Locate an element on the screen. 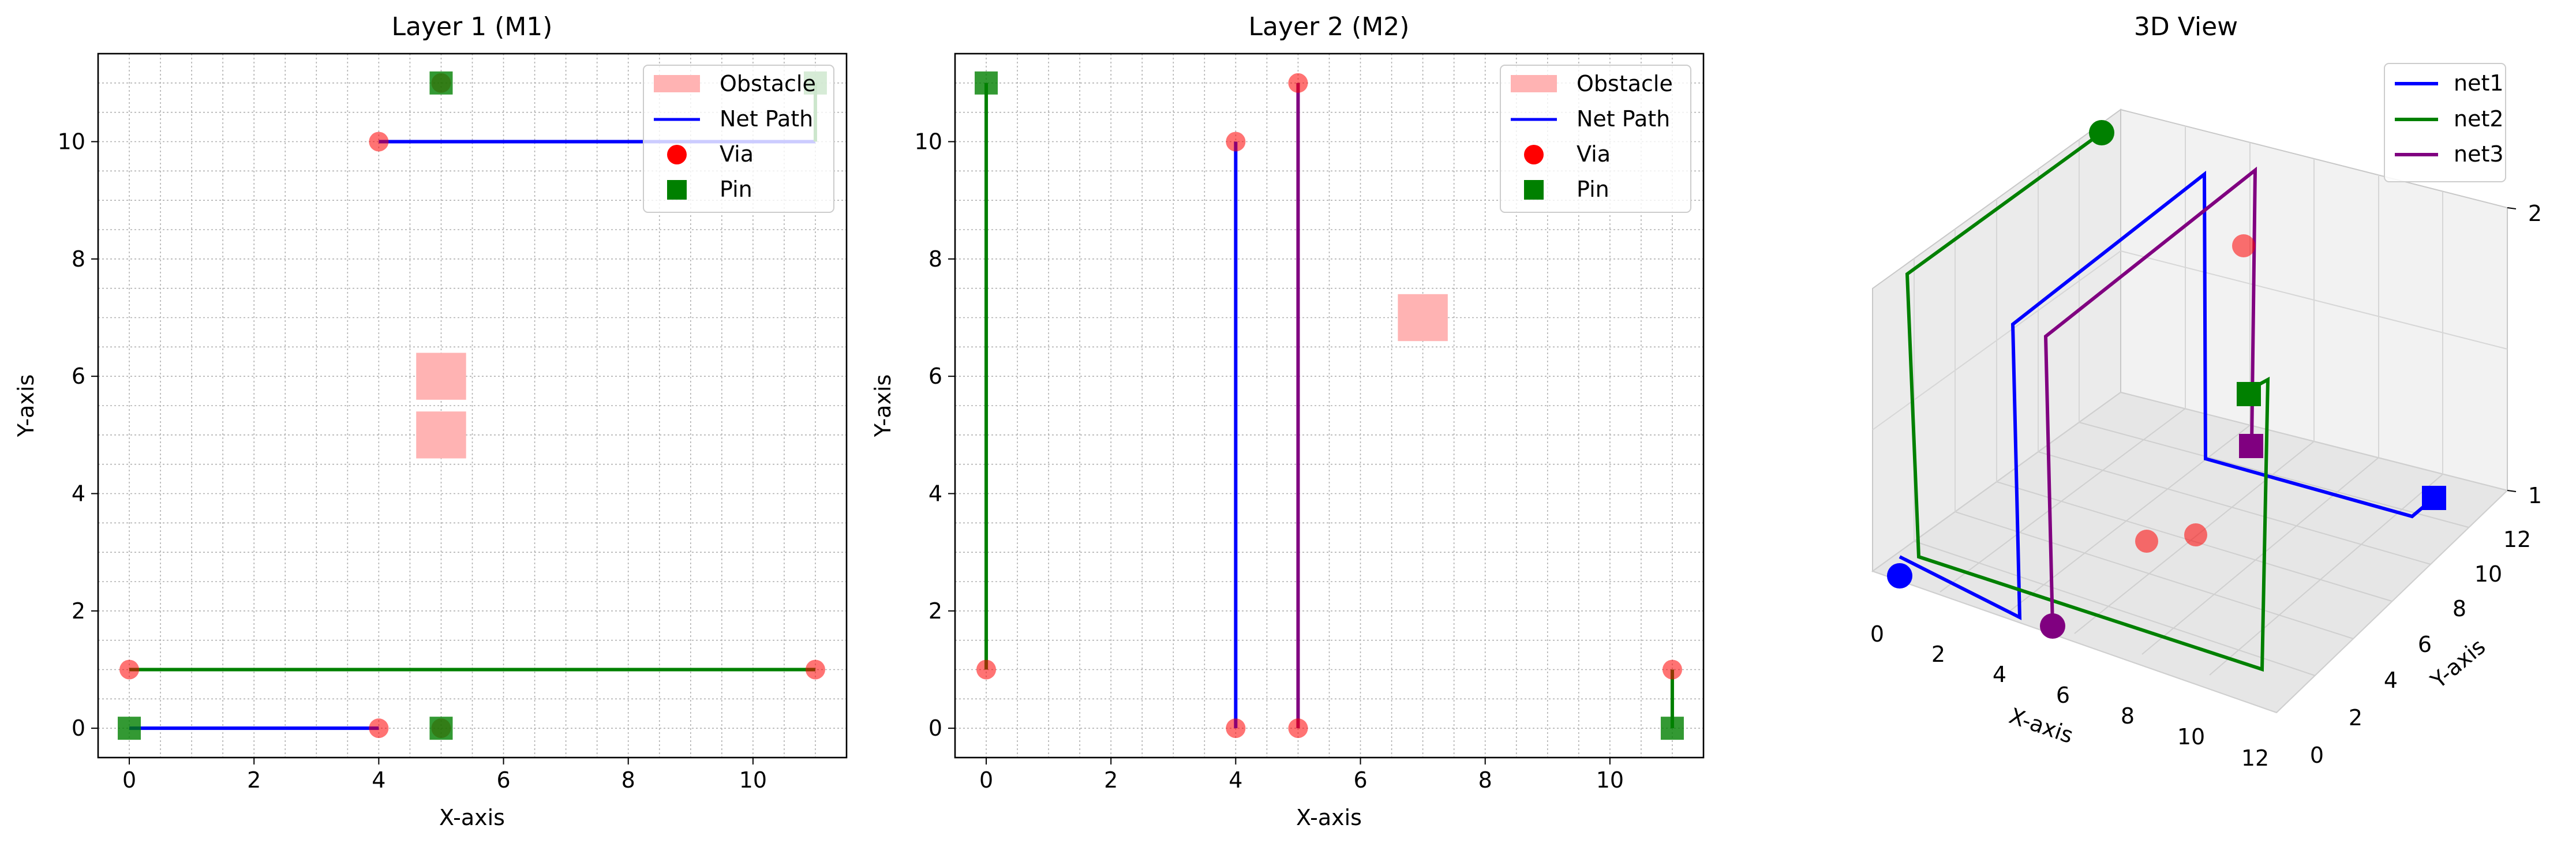 This screenshot has width=2576, height=847. 3d-y-tick: 10 is located at coordinates (2488, 574).